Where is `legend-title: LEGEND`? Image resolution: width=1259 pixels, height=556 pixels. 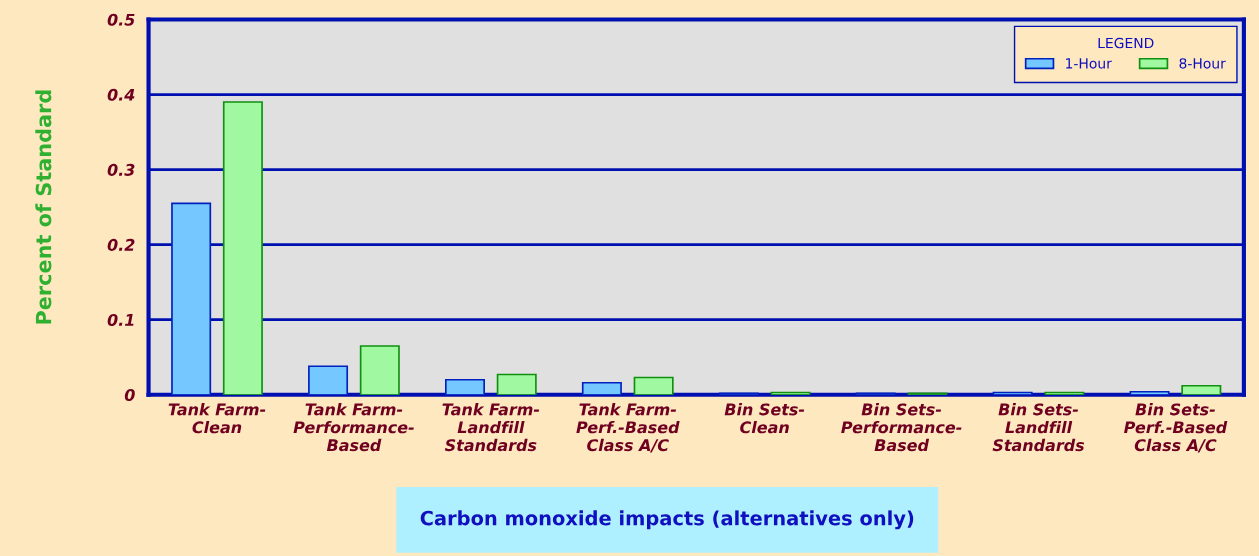
legend-title: LEGEND is located at coordinates (1126, 43).